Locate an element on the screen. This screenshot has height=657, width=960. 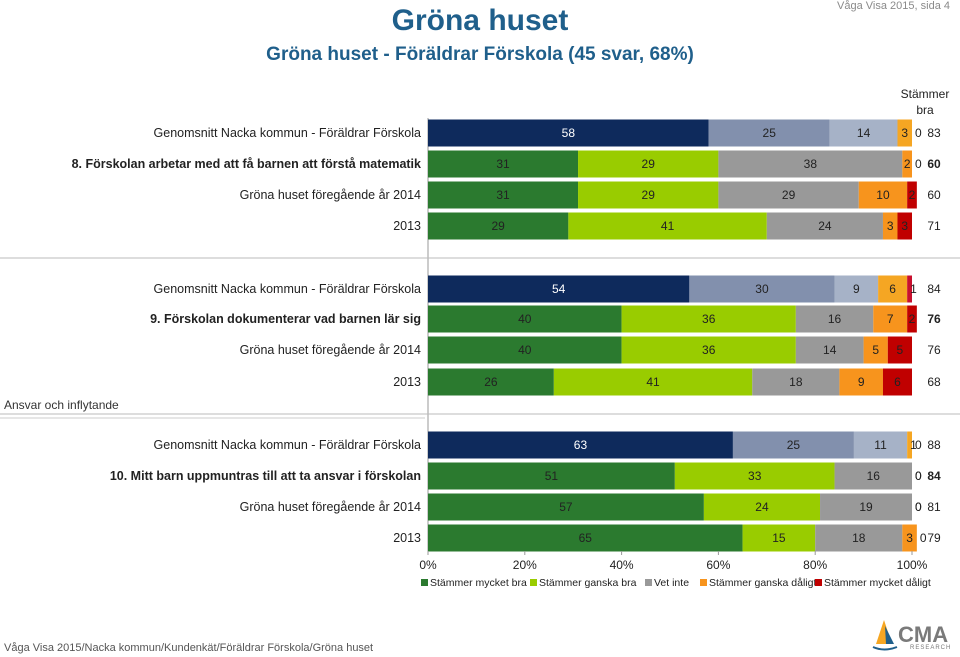
data-label: 65 is located at coordinates (586, 538).